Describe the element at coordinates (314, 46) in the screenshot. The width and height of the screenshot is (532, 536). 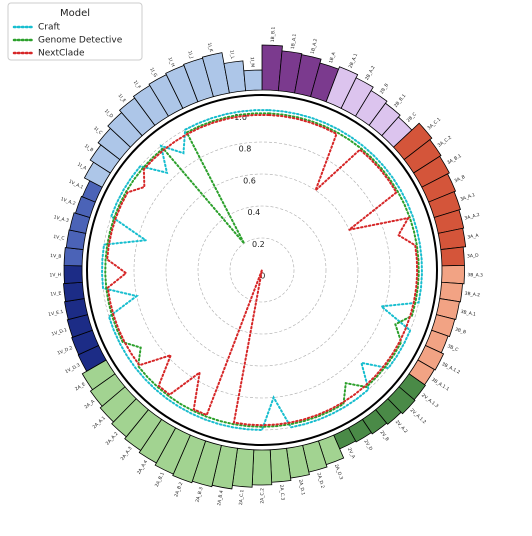
I see `category-label: 1B_A.2` at that location.